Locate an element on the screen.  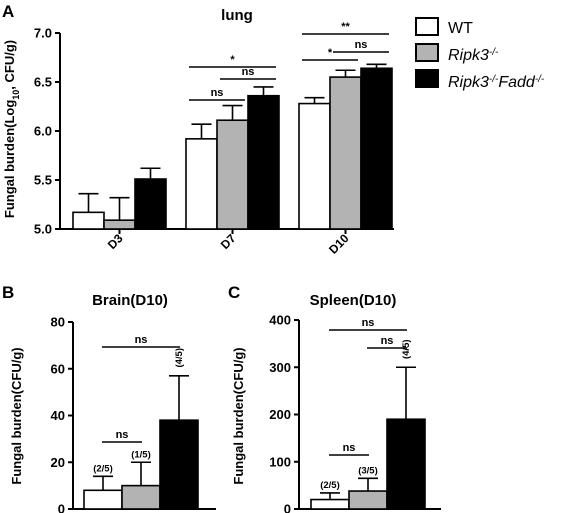
legend-swatch-ripk3-fadd is located at coordinates (427, 78).